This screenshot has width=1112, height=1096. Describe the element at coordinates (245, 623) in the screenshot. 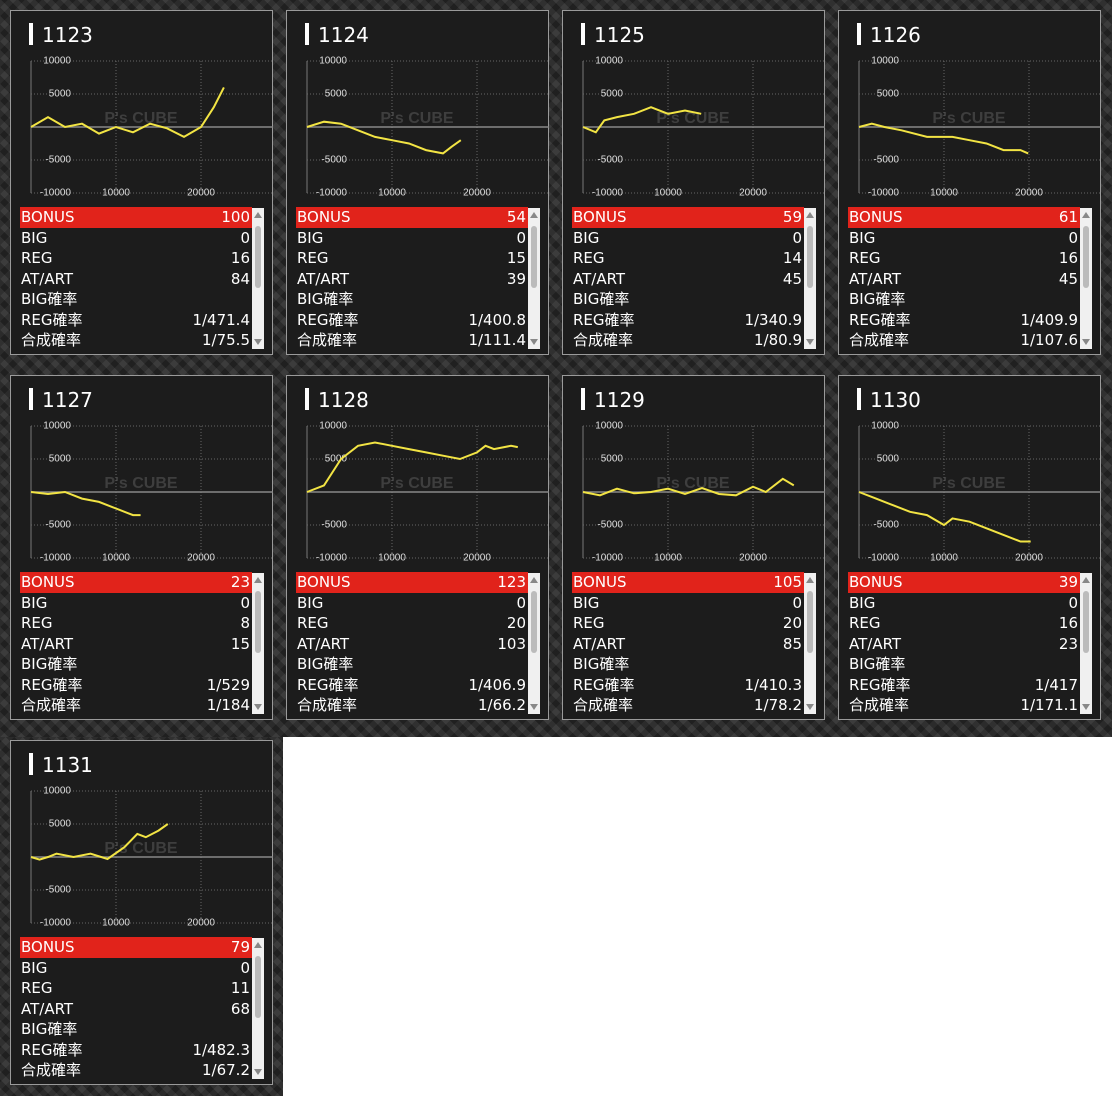

I see `stats-value: 8` at that location.